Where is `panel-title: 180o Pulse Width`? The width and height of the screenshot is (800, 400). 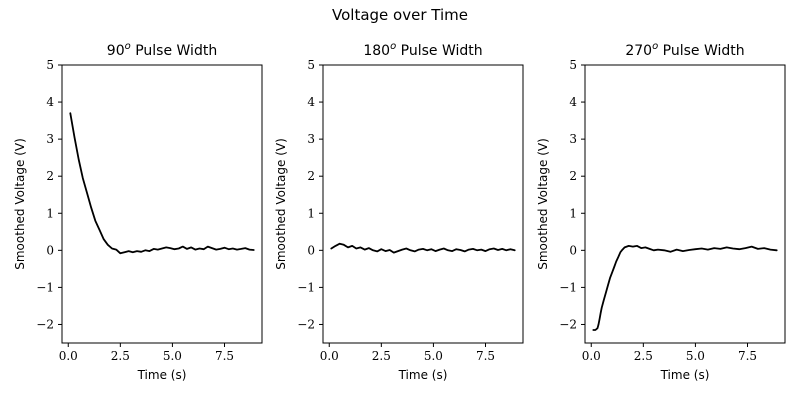 panel-title: 180o Pulse Width is located at coordinates (422, 50).